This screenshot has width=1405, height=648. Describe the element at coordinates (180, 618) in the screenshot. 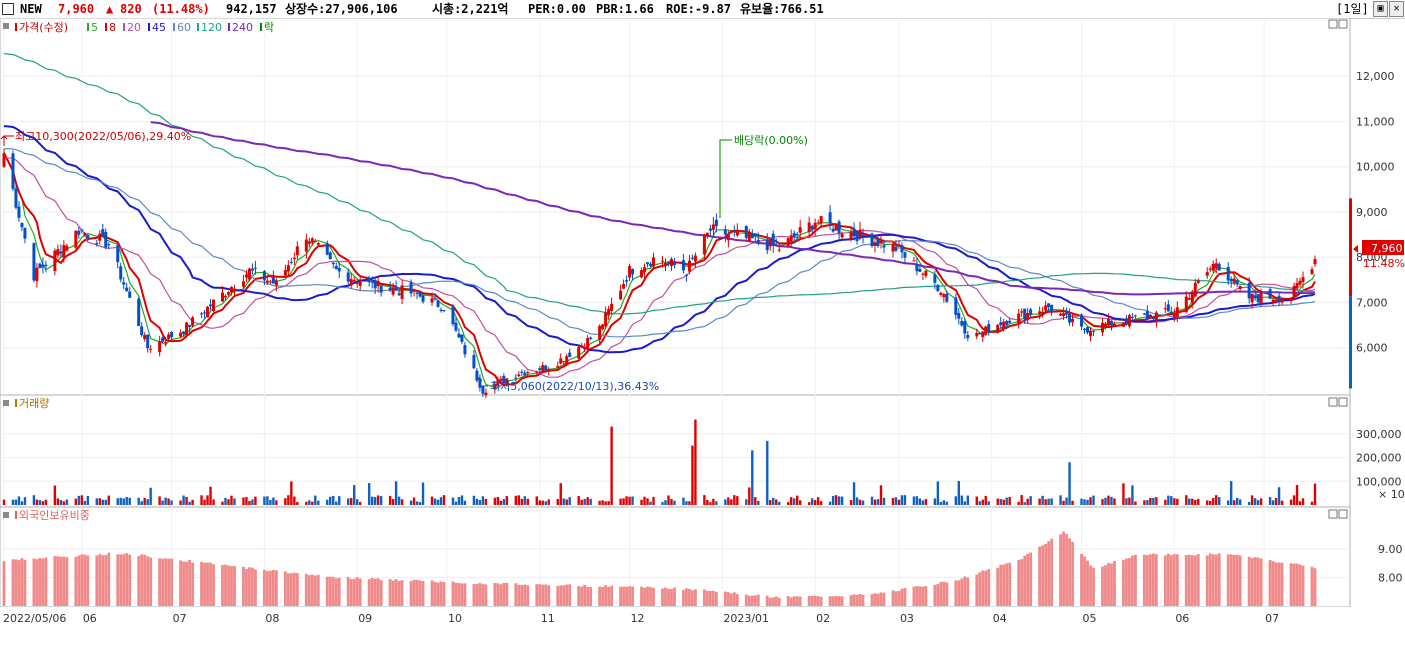

I see `x-tick-label: 07` at that location.